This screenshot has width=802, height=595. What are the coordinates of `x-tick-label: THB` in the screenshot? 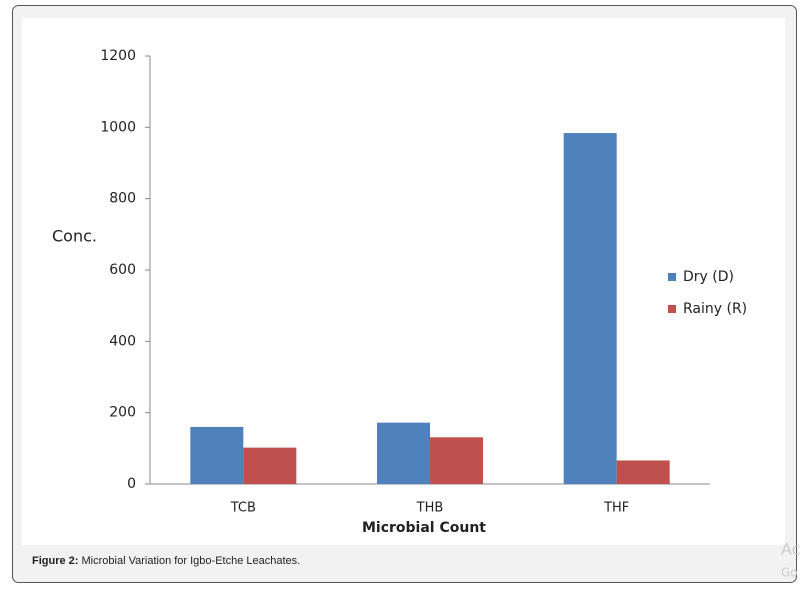 It's located at (430, 508).